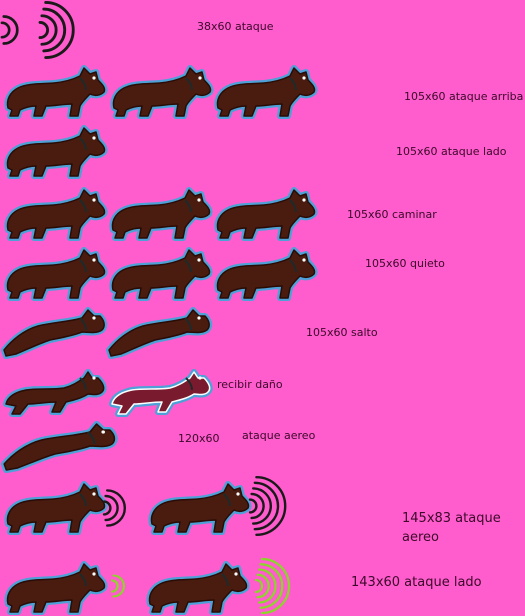 The width and height of the screenshot is (525, 616). I want to click on label-air-attack: ataque aereo, so click(279, 435).